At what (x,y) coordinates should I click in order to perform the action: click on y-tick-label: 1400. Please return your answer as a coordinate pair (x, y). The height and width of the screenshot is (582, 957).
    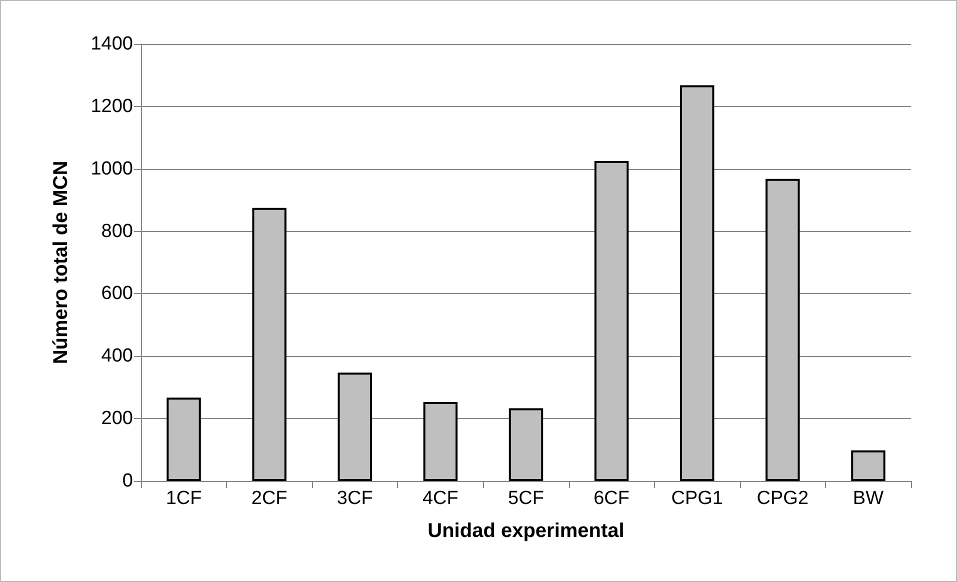
    Looking at the image, I should click on (111, 44).